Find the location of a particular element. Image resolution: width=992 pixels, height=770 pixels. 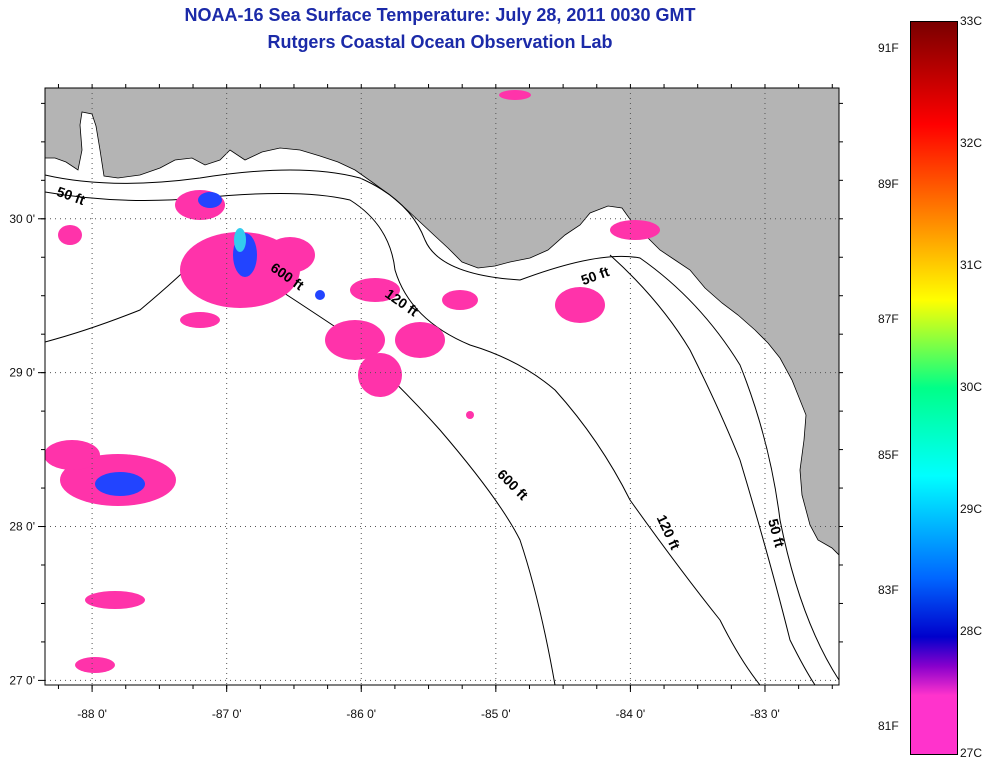

y-tick-label: 29 0' is located at coordinates (22, 373).